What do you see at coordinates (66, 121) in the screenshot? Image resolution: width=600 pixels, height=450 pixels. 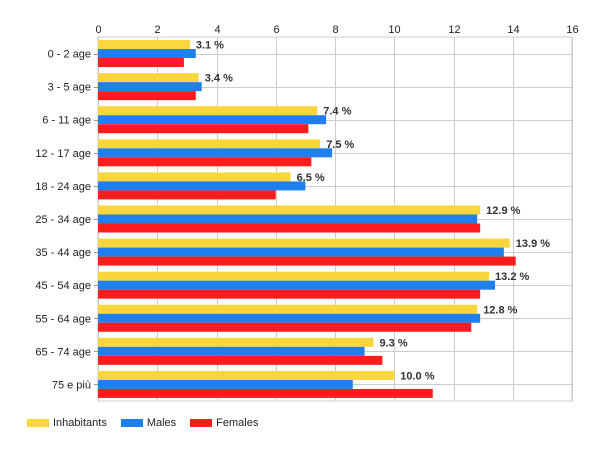 I see `category-label: 6 - 11 age` at bounding box center [66, 121].